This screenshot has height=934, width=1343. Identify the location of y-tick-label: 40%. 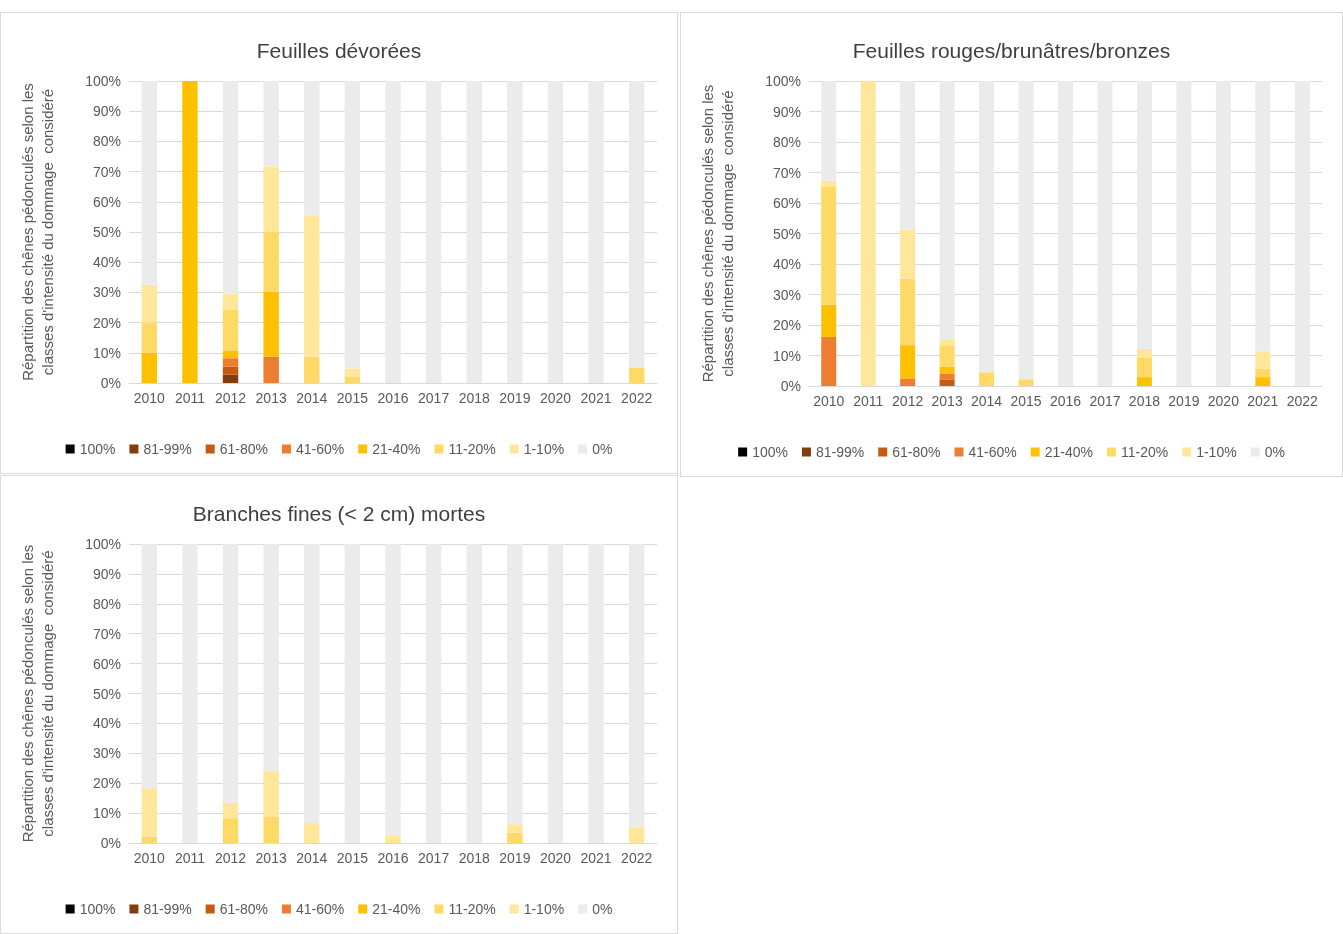
(106, 262).